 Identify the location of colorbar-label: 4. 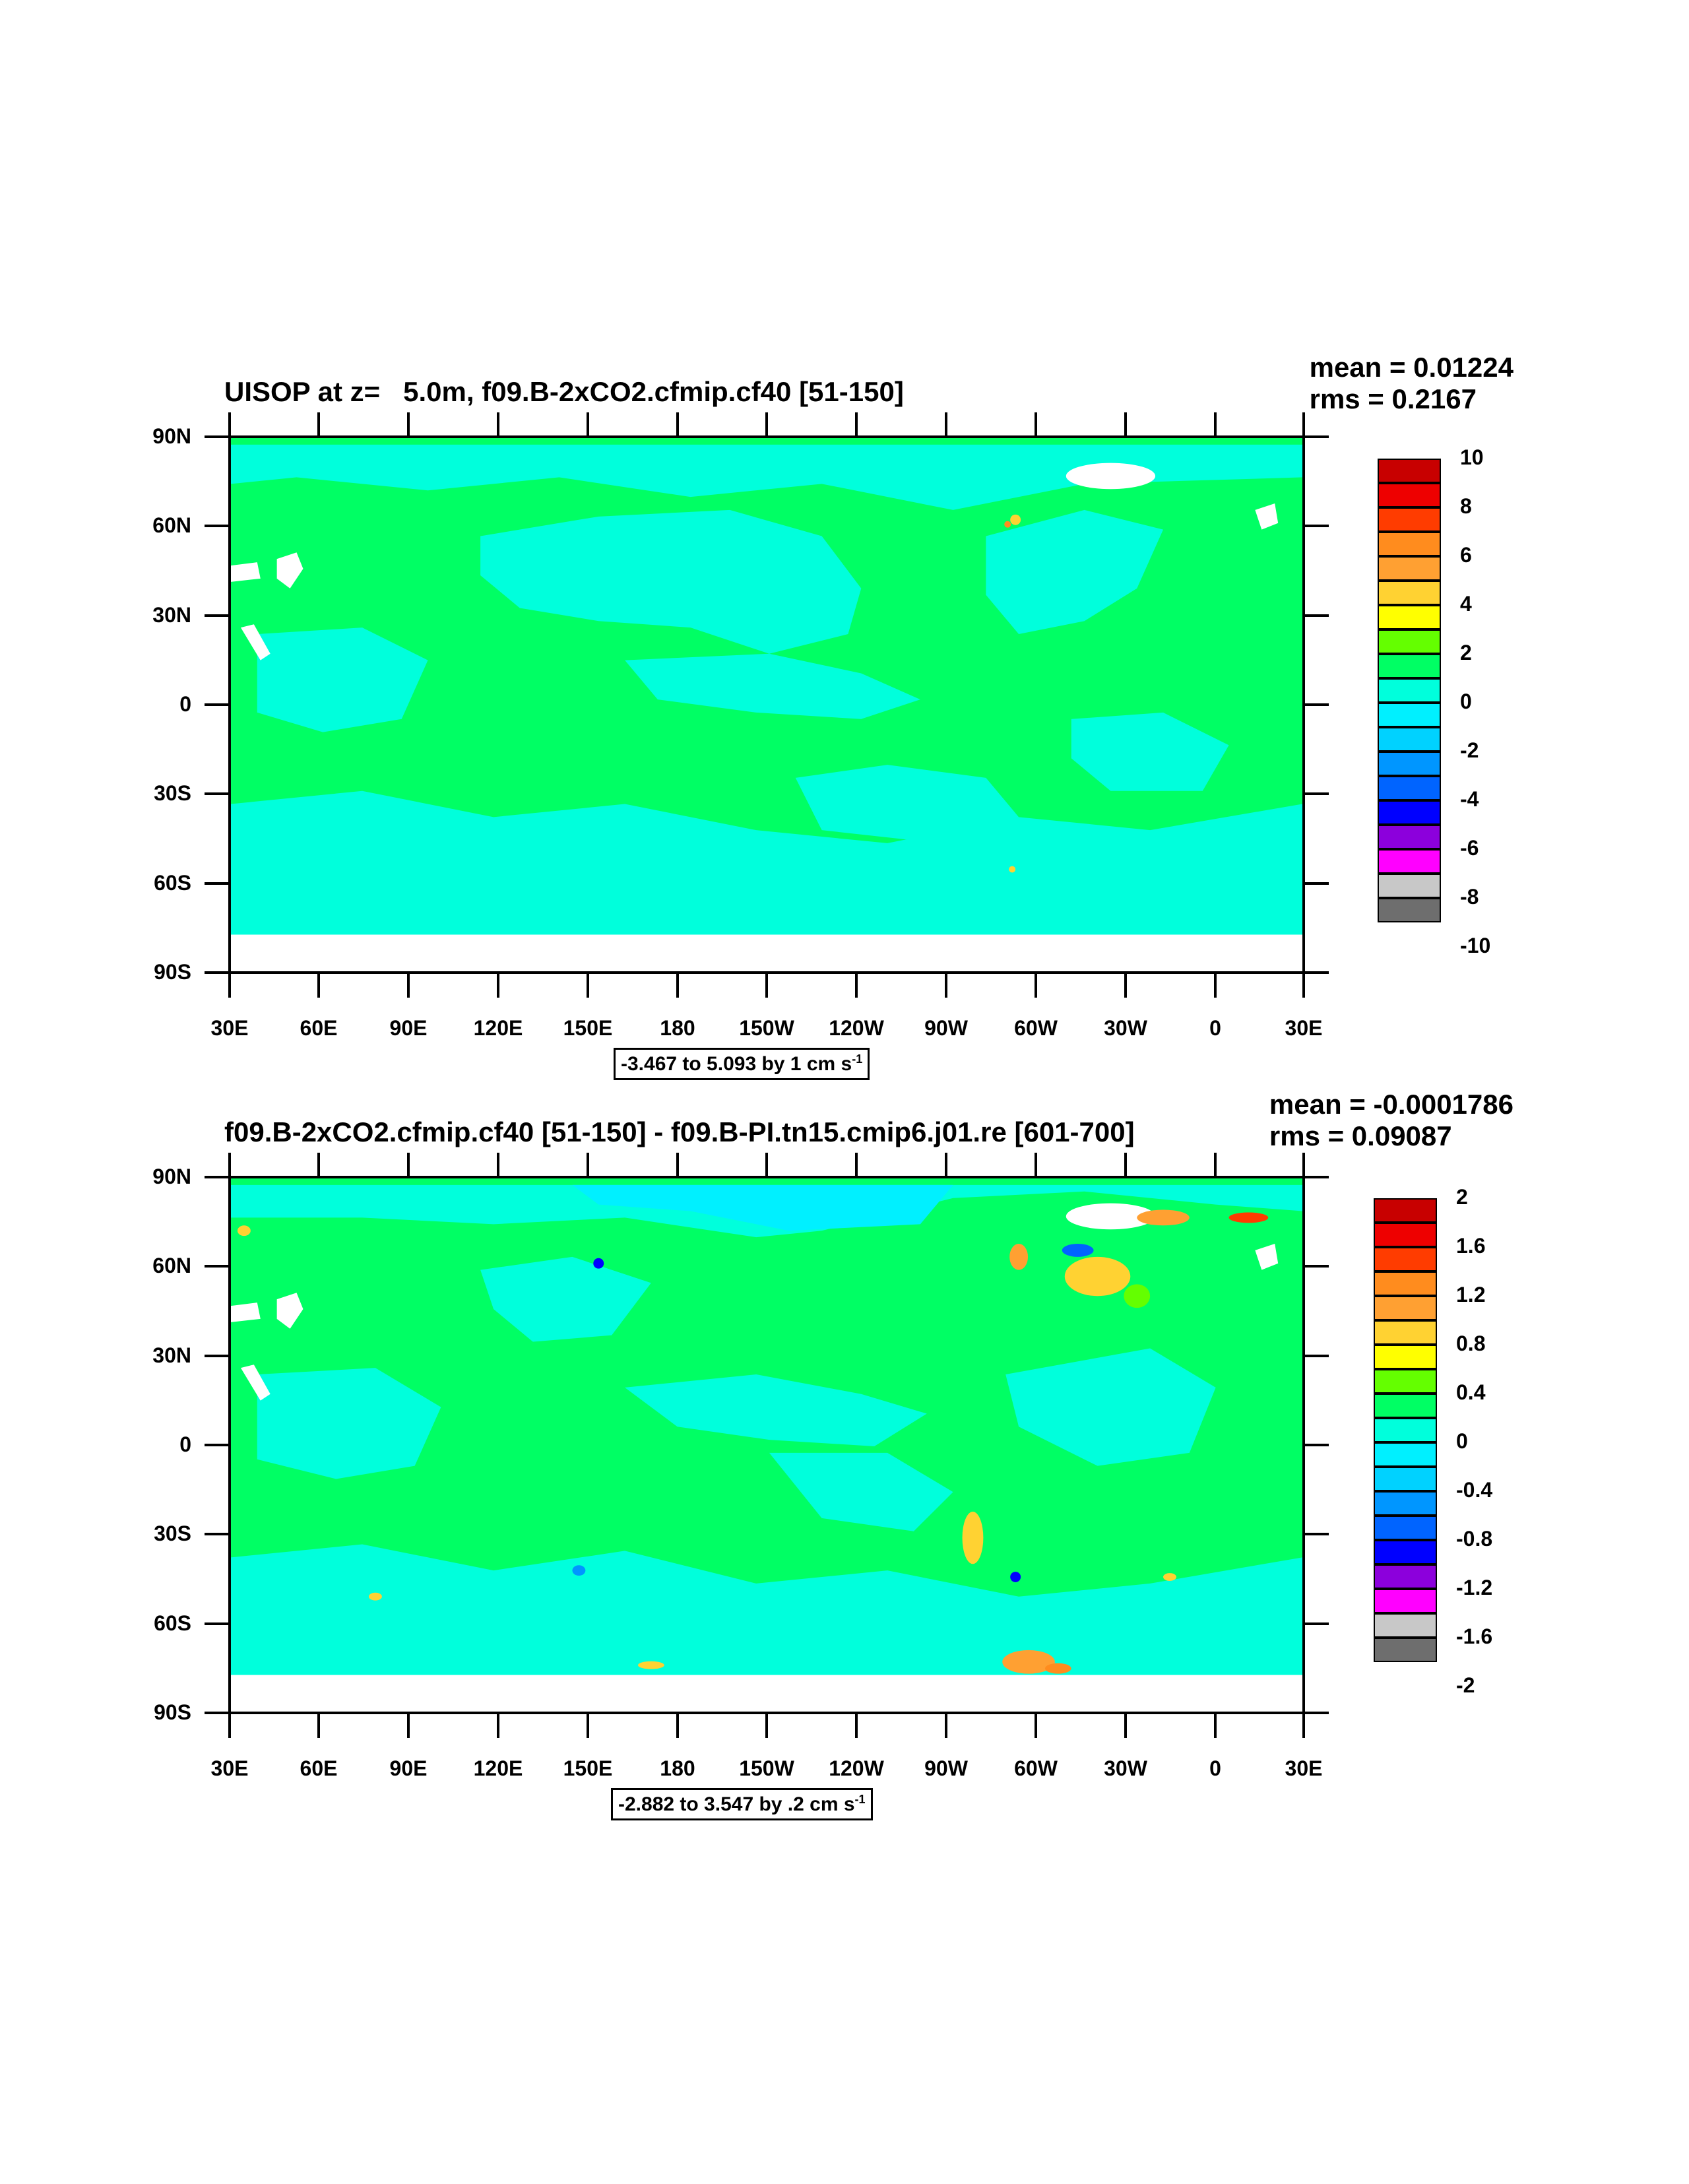
(1466, 604).